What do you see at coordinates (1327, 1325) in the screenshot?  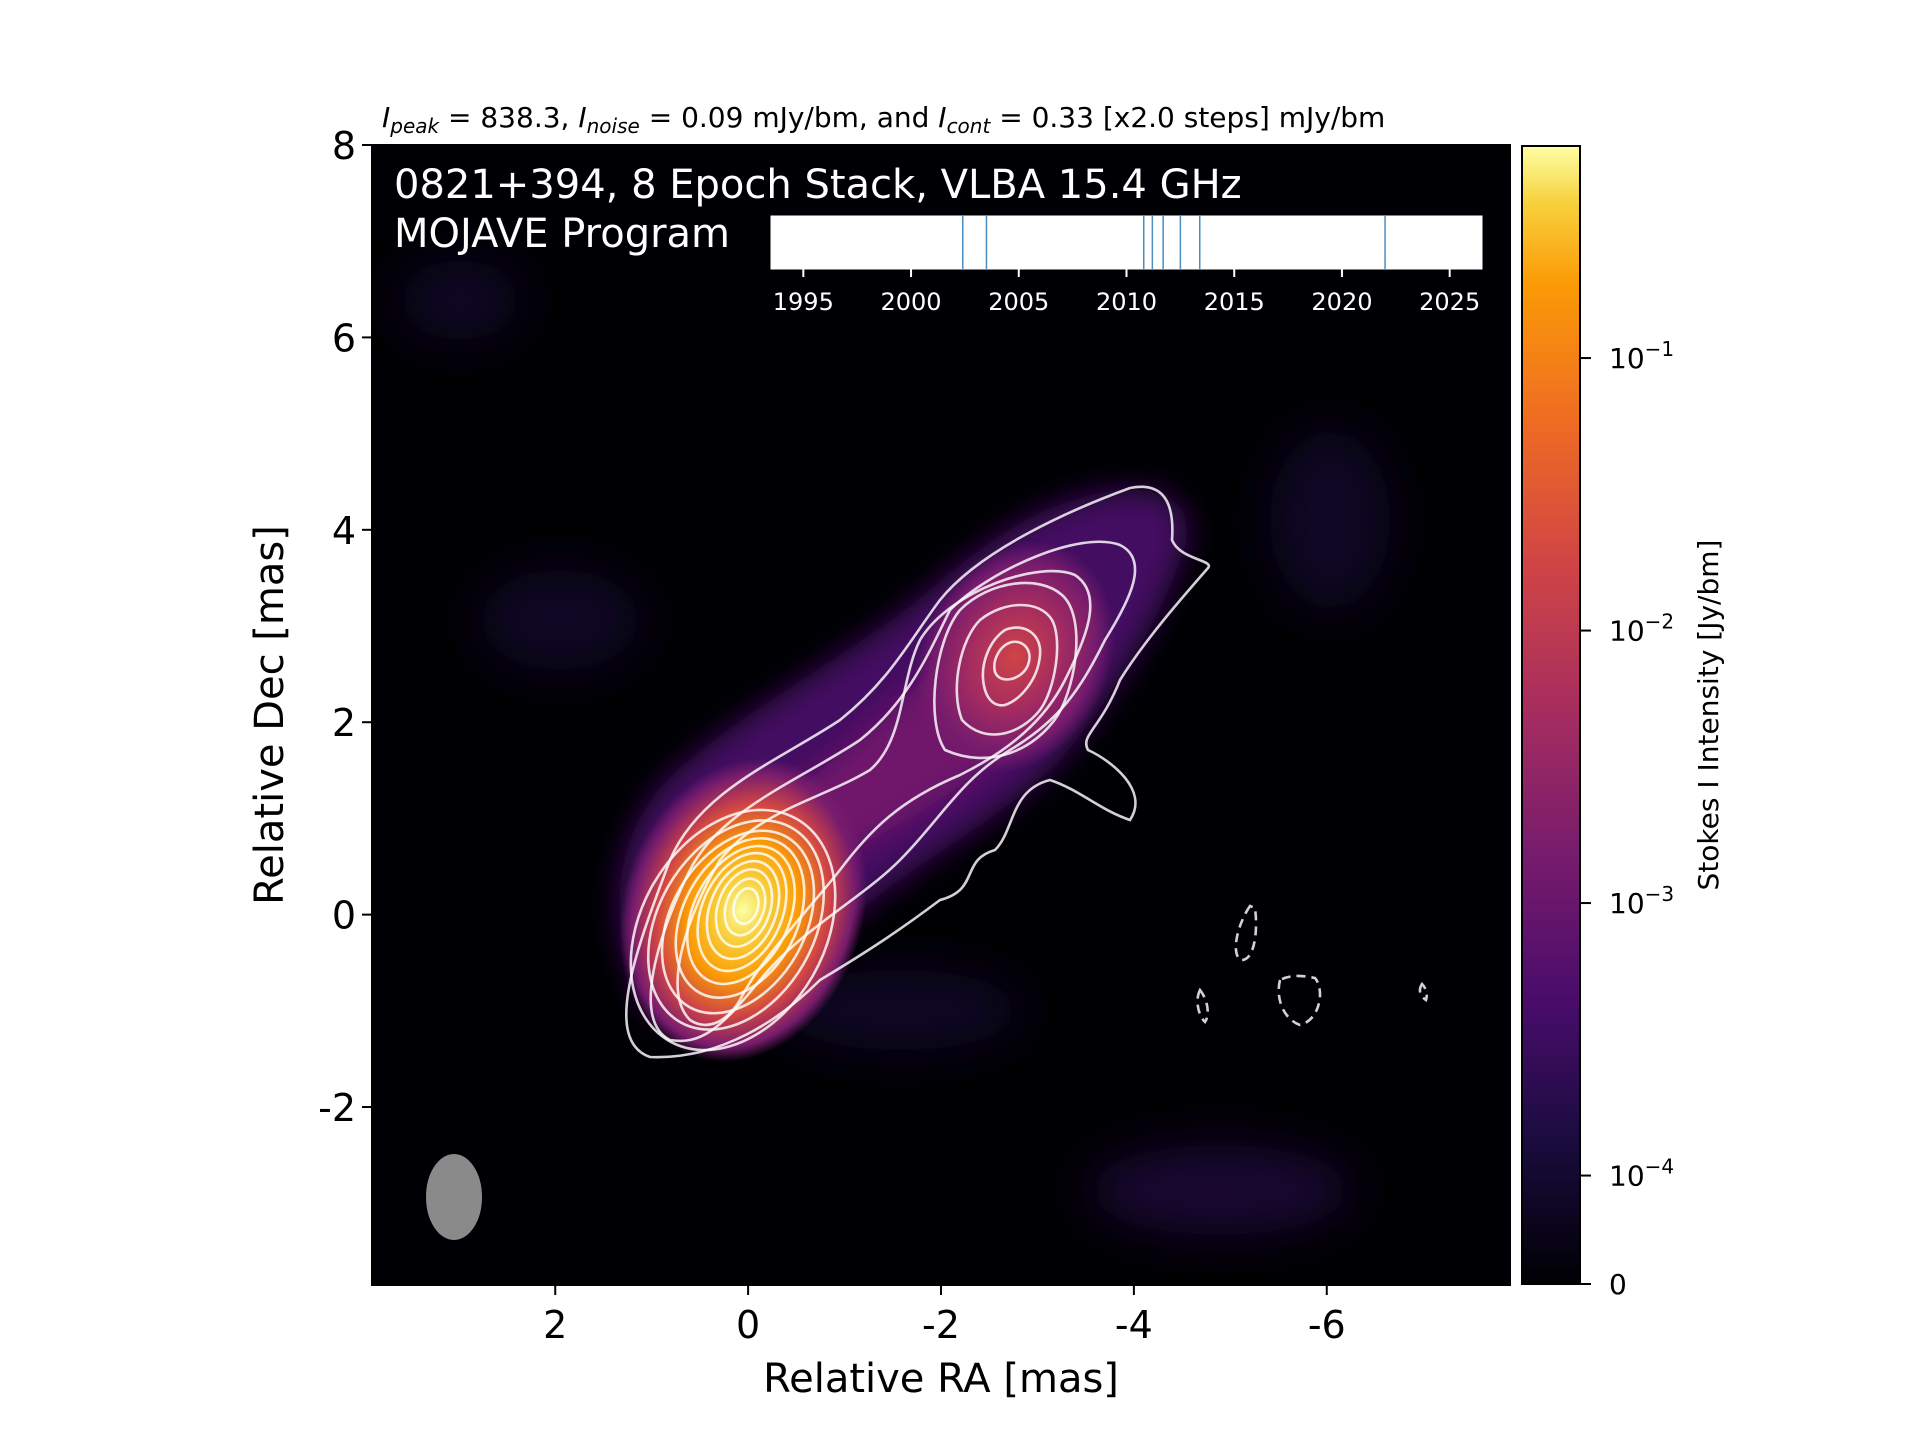 I see `x-tick-label: -6` at bounding box center [1327, 1325].